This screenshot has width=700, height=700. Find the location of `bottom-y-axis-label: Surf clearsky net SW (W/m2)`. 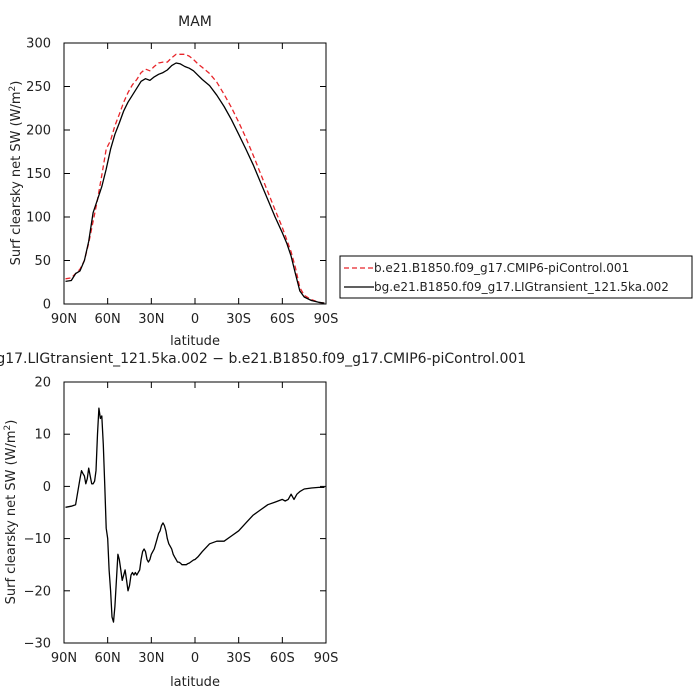

bottom-y-axis-label: Surf clearsky net SW (W/m2) is located at coordinates (11, 512).